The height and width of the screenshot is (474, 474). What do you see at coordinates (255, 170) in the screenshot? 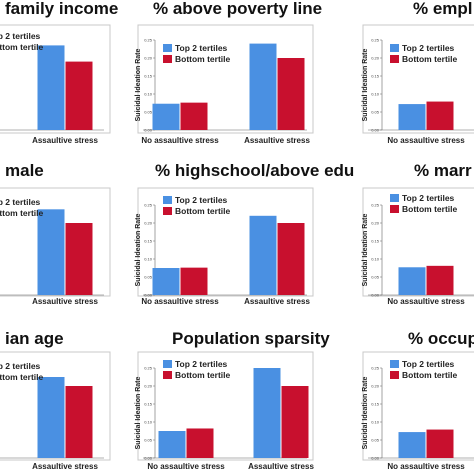
I see `panel-title: % highschool/above edu` at bounding box center [255, 170].